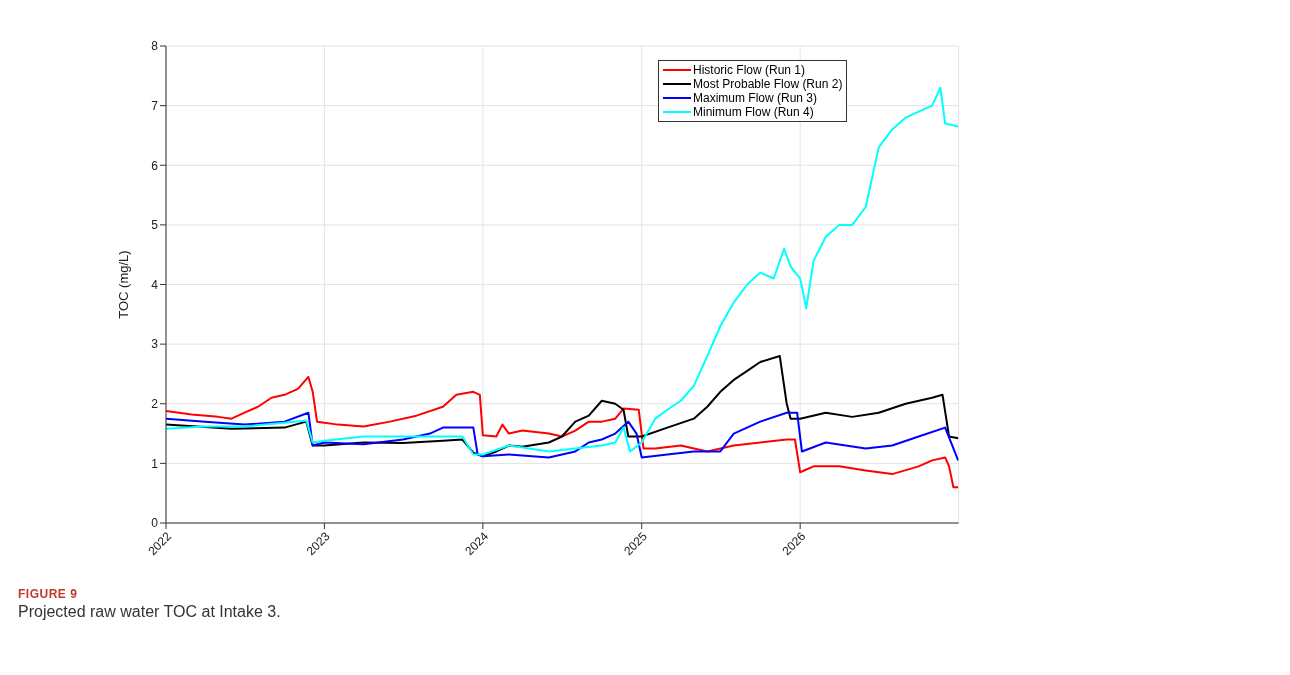 This screenshot has height=675, width=1290. Describe the element at coordinates (768, 84) in the screenshot. I see `legend-label: Most Probable Flow (Run 2)` at that location.